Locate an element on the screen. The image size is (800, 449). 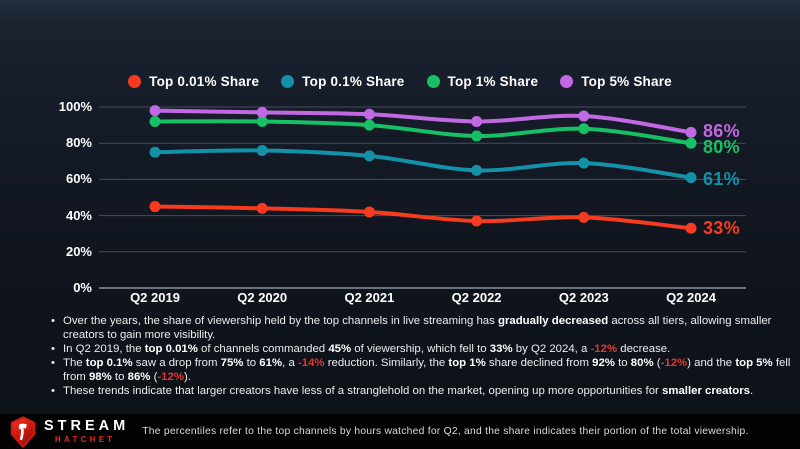
end-value-label-top-0-1-share: 61% is located at coordinates (721, 178).